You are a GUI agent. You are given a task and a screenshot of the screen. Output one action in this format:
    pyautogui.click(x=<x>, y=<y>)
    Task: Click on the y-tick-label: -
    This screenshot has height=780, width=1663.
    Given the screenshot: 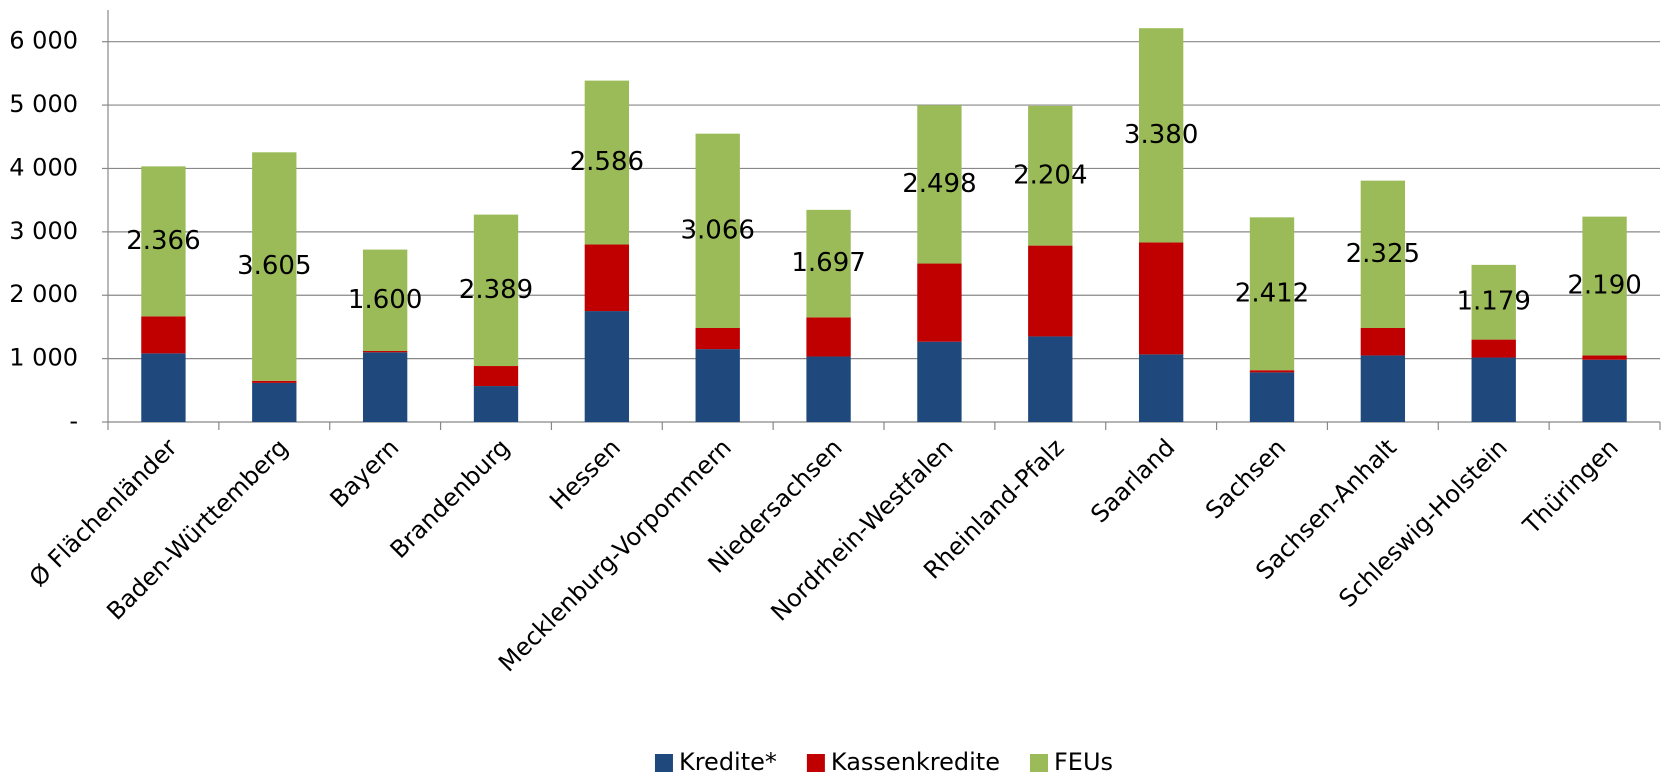 What is the action you would take?
    pyautogui.click(x=73, y=421)
    